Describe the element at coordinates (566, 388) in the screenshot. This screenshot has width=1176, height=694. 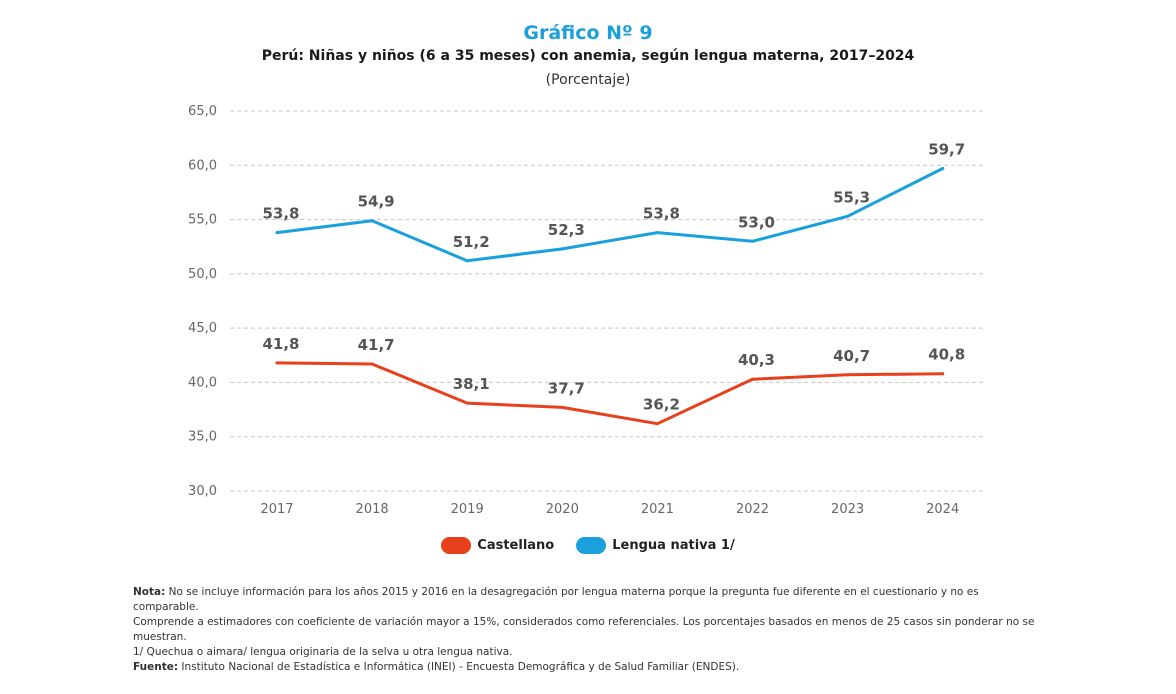
I see `data-label: 37,7` at that location.